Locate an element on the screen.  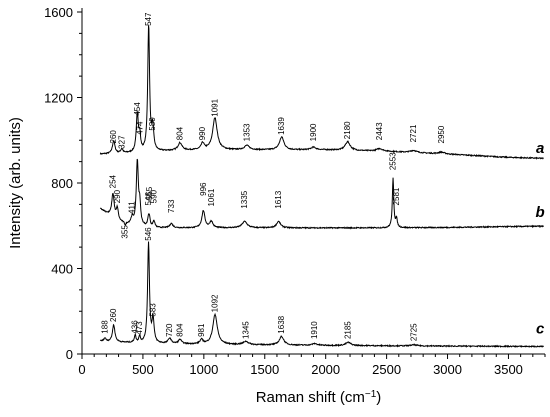
peak-label: 327 is located at coordinates (121, 142).